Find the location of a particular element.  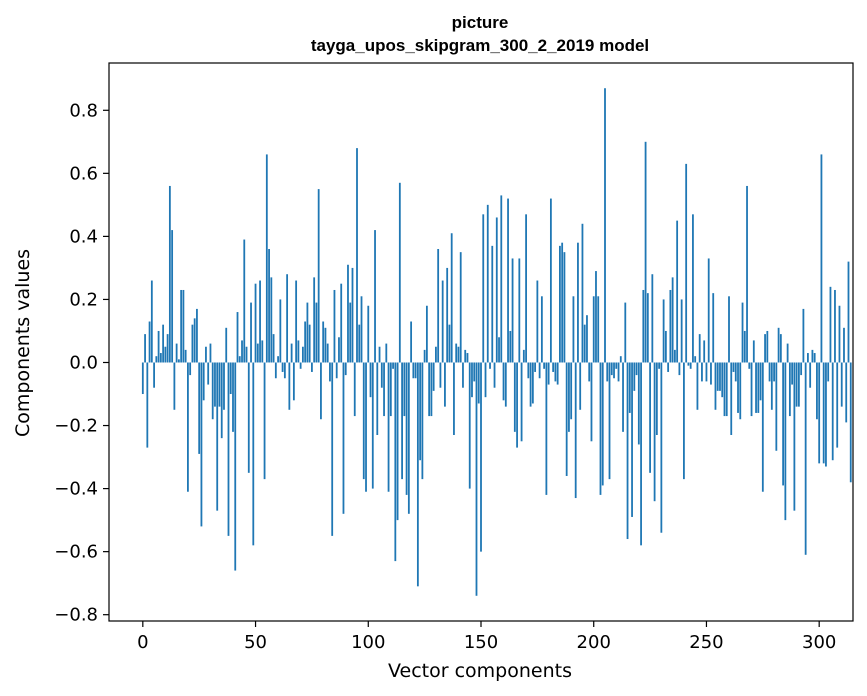

x-axis-label: Vector components is located at coordinates (480, 671).